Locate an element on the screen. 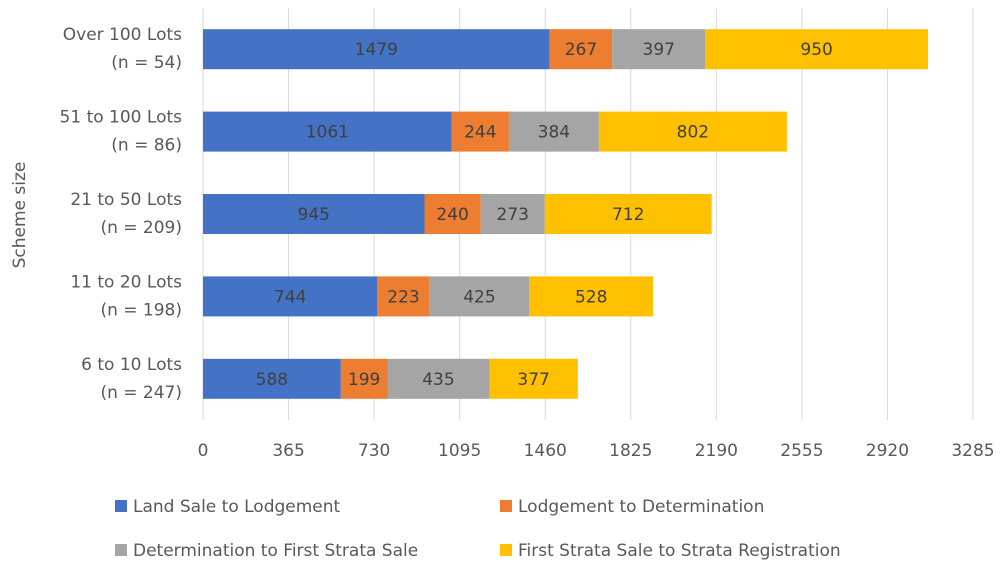 This screenshot has width=1000, height=563. x-tick-label: 365 is located at coordinates (288, 451).